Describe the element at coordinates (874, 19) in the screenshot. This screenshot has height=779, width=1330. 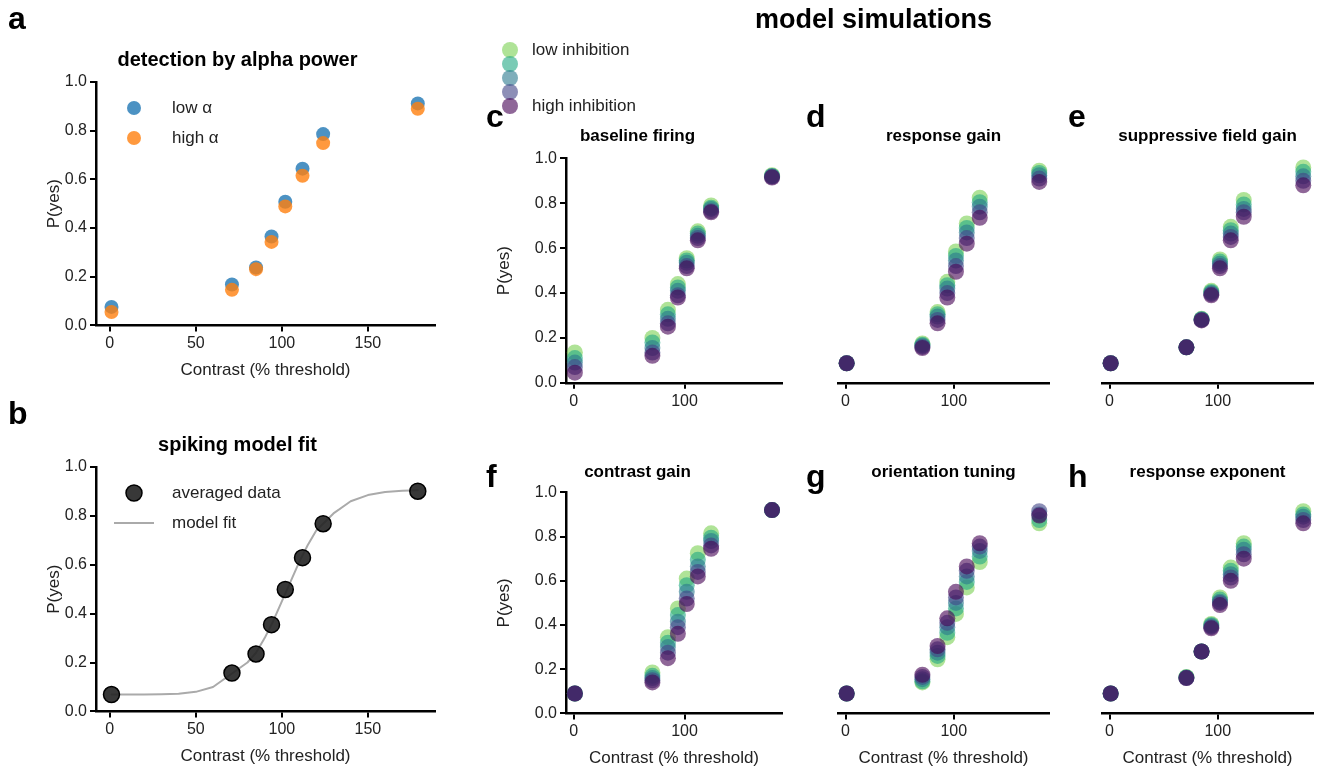
I see `text: model simulations` at that location.